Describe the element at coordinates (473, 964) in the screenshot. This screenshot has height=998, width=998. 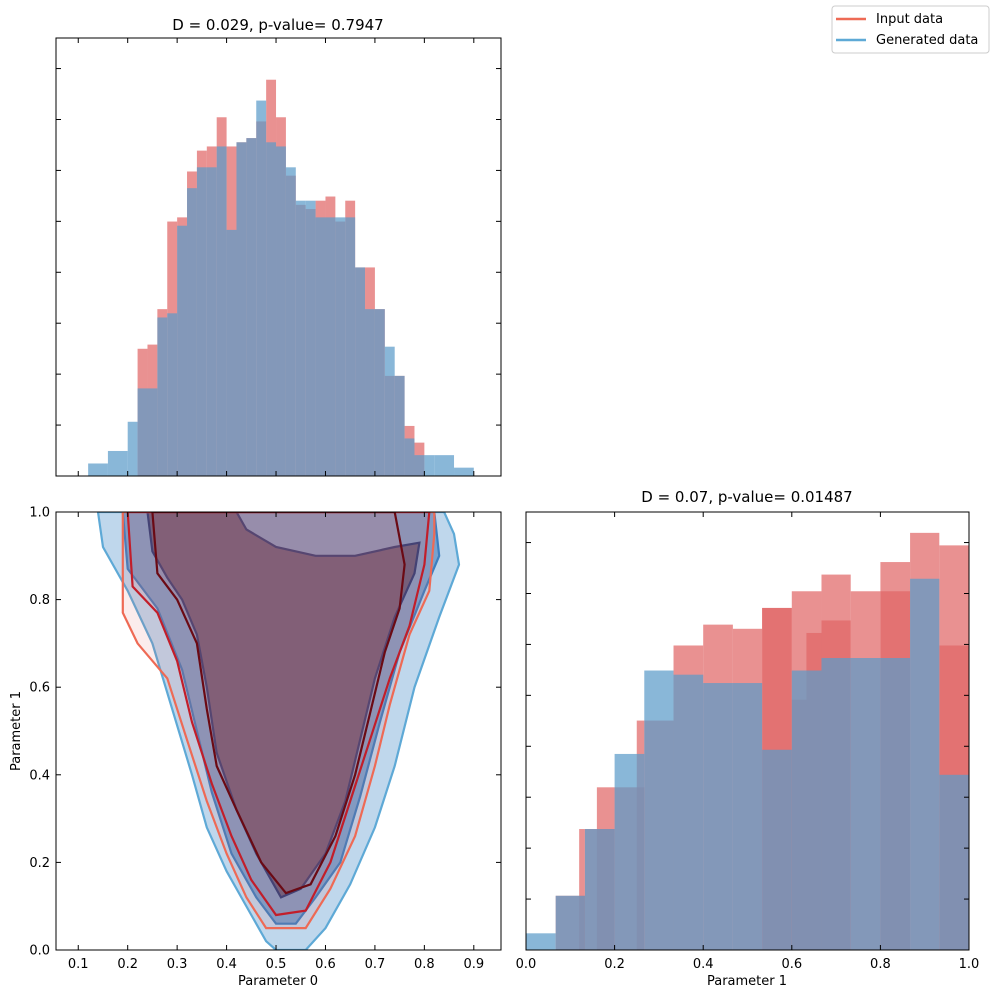
I see `x-tick-label: 0.9` at that location.